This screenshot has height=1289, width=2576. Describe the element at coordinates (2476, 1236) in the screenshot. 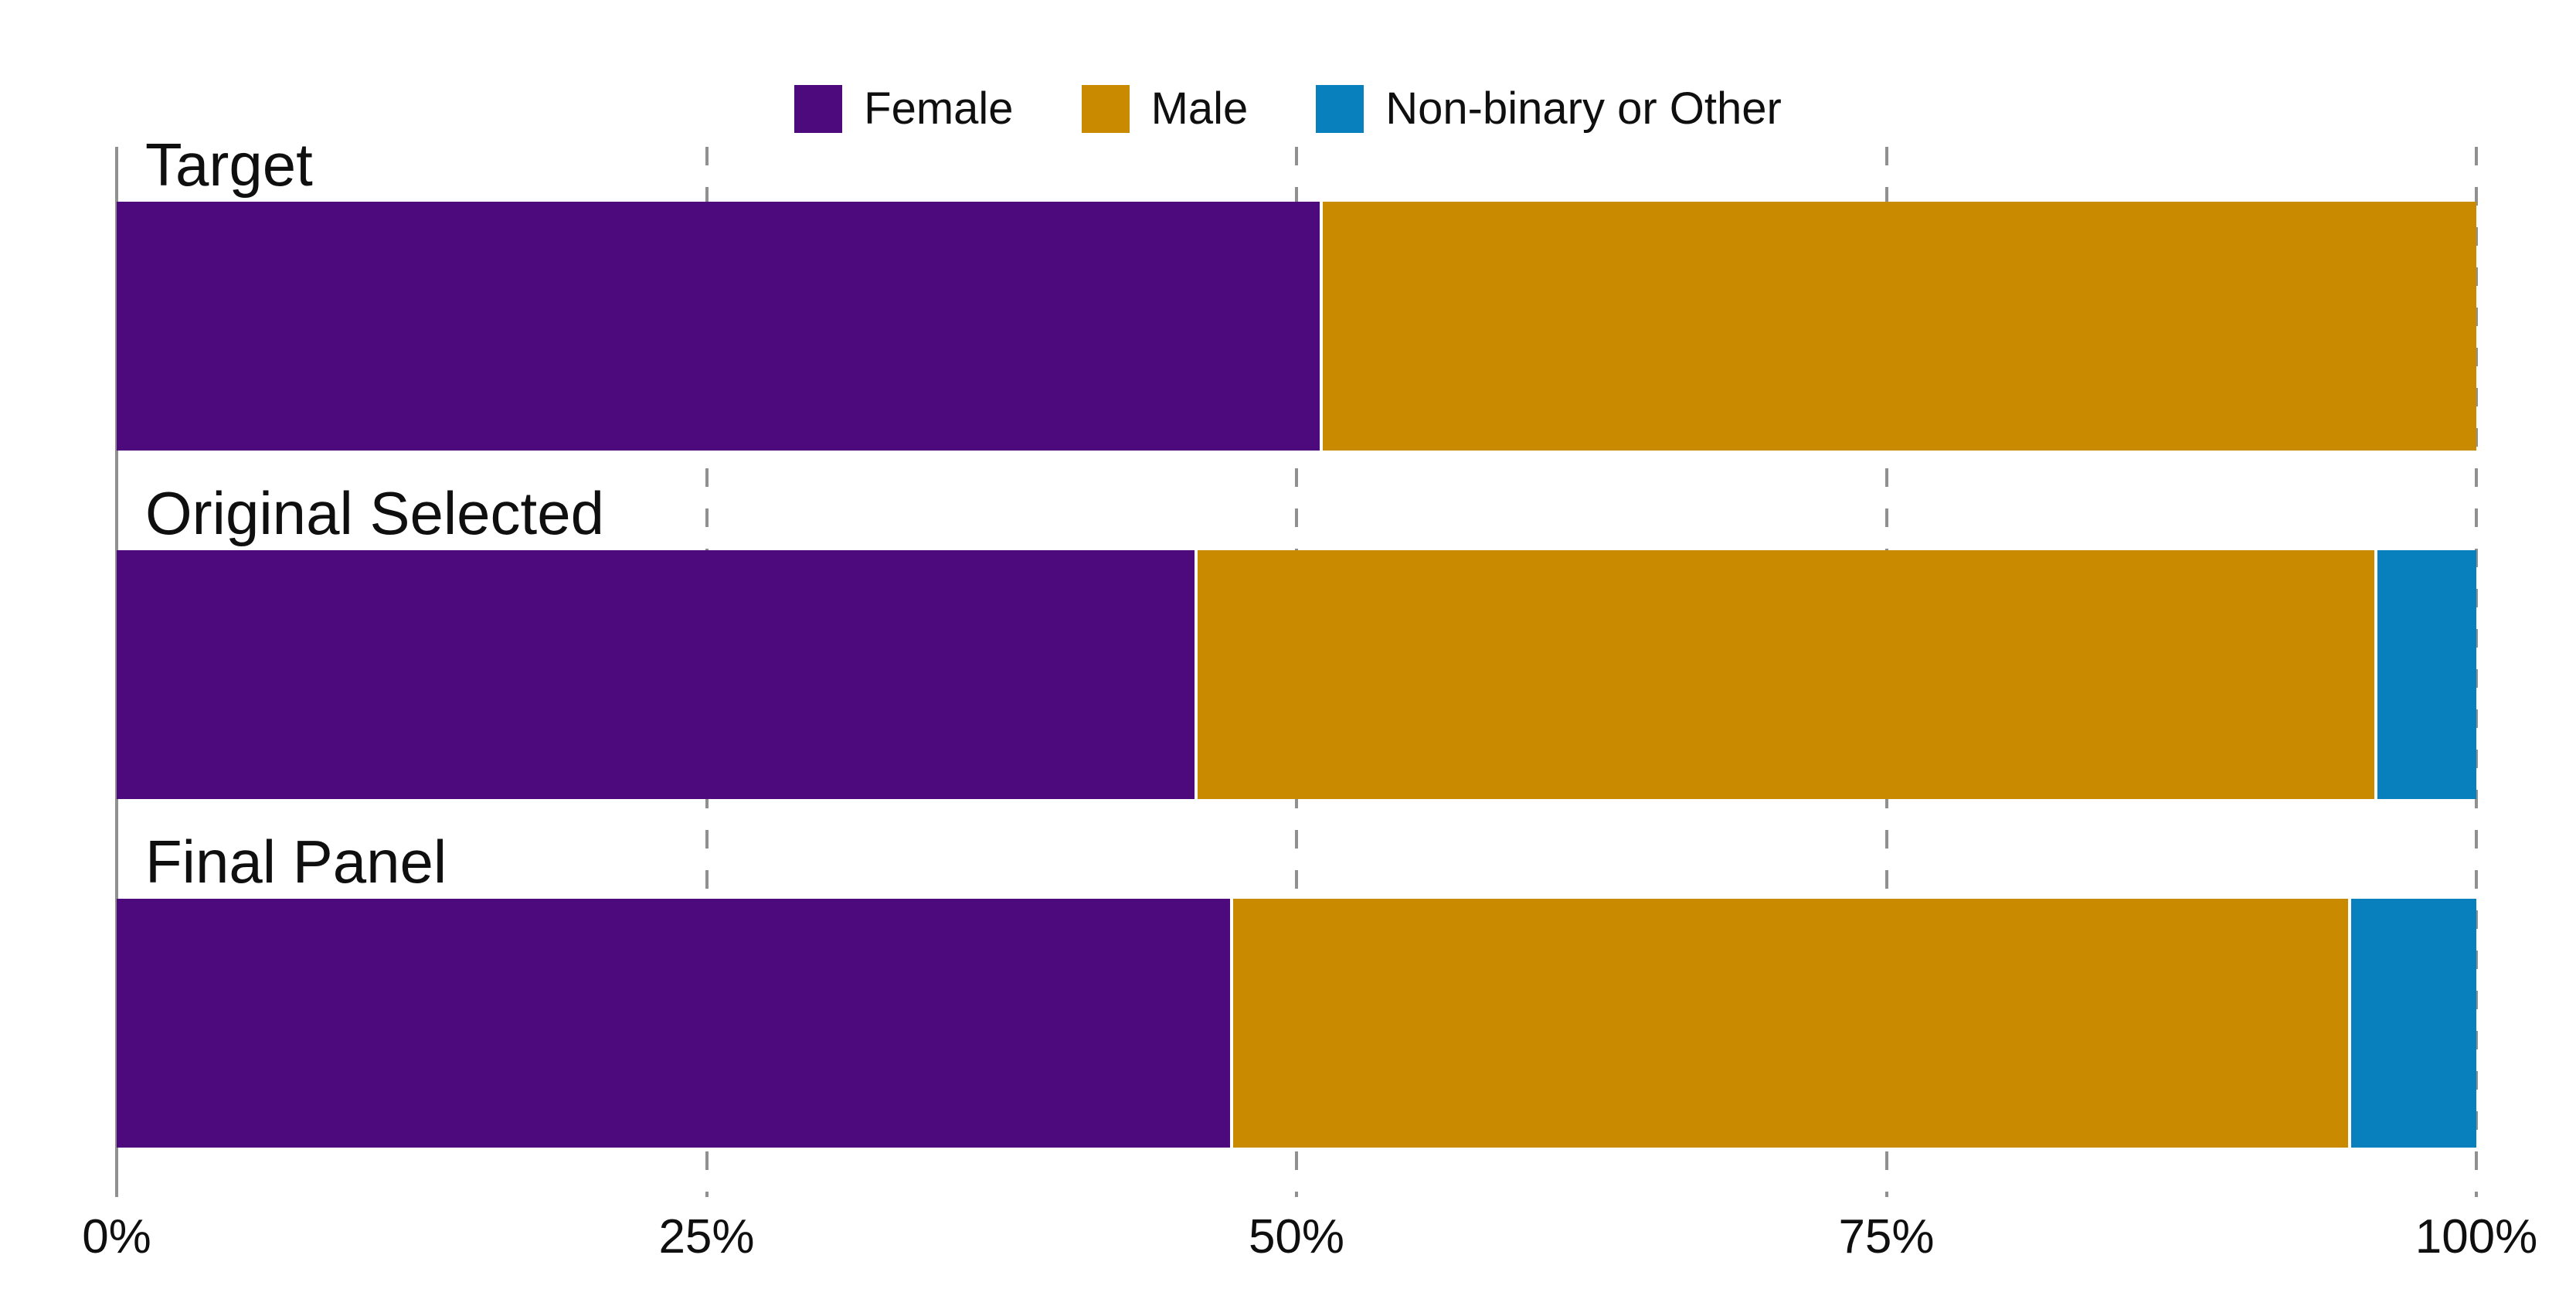

I see `x-tick-label-100: 100%` at that location.